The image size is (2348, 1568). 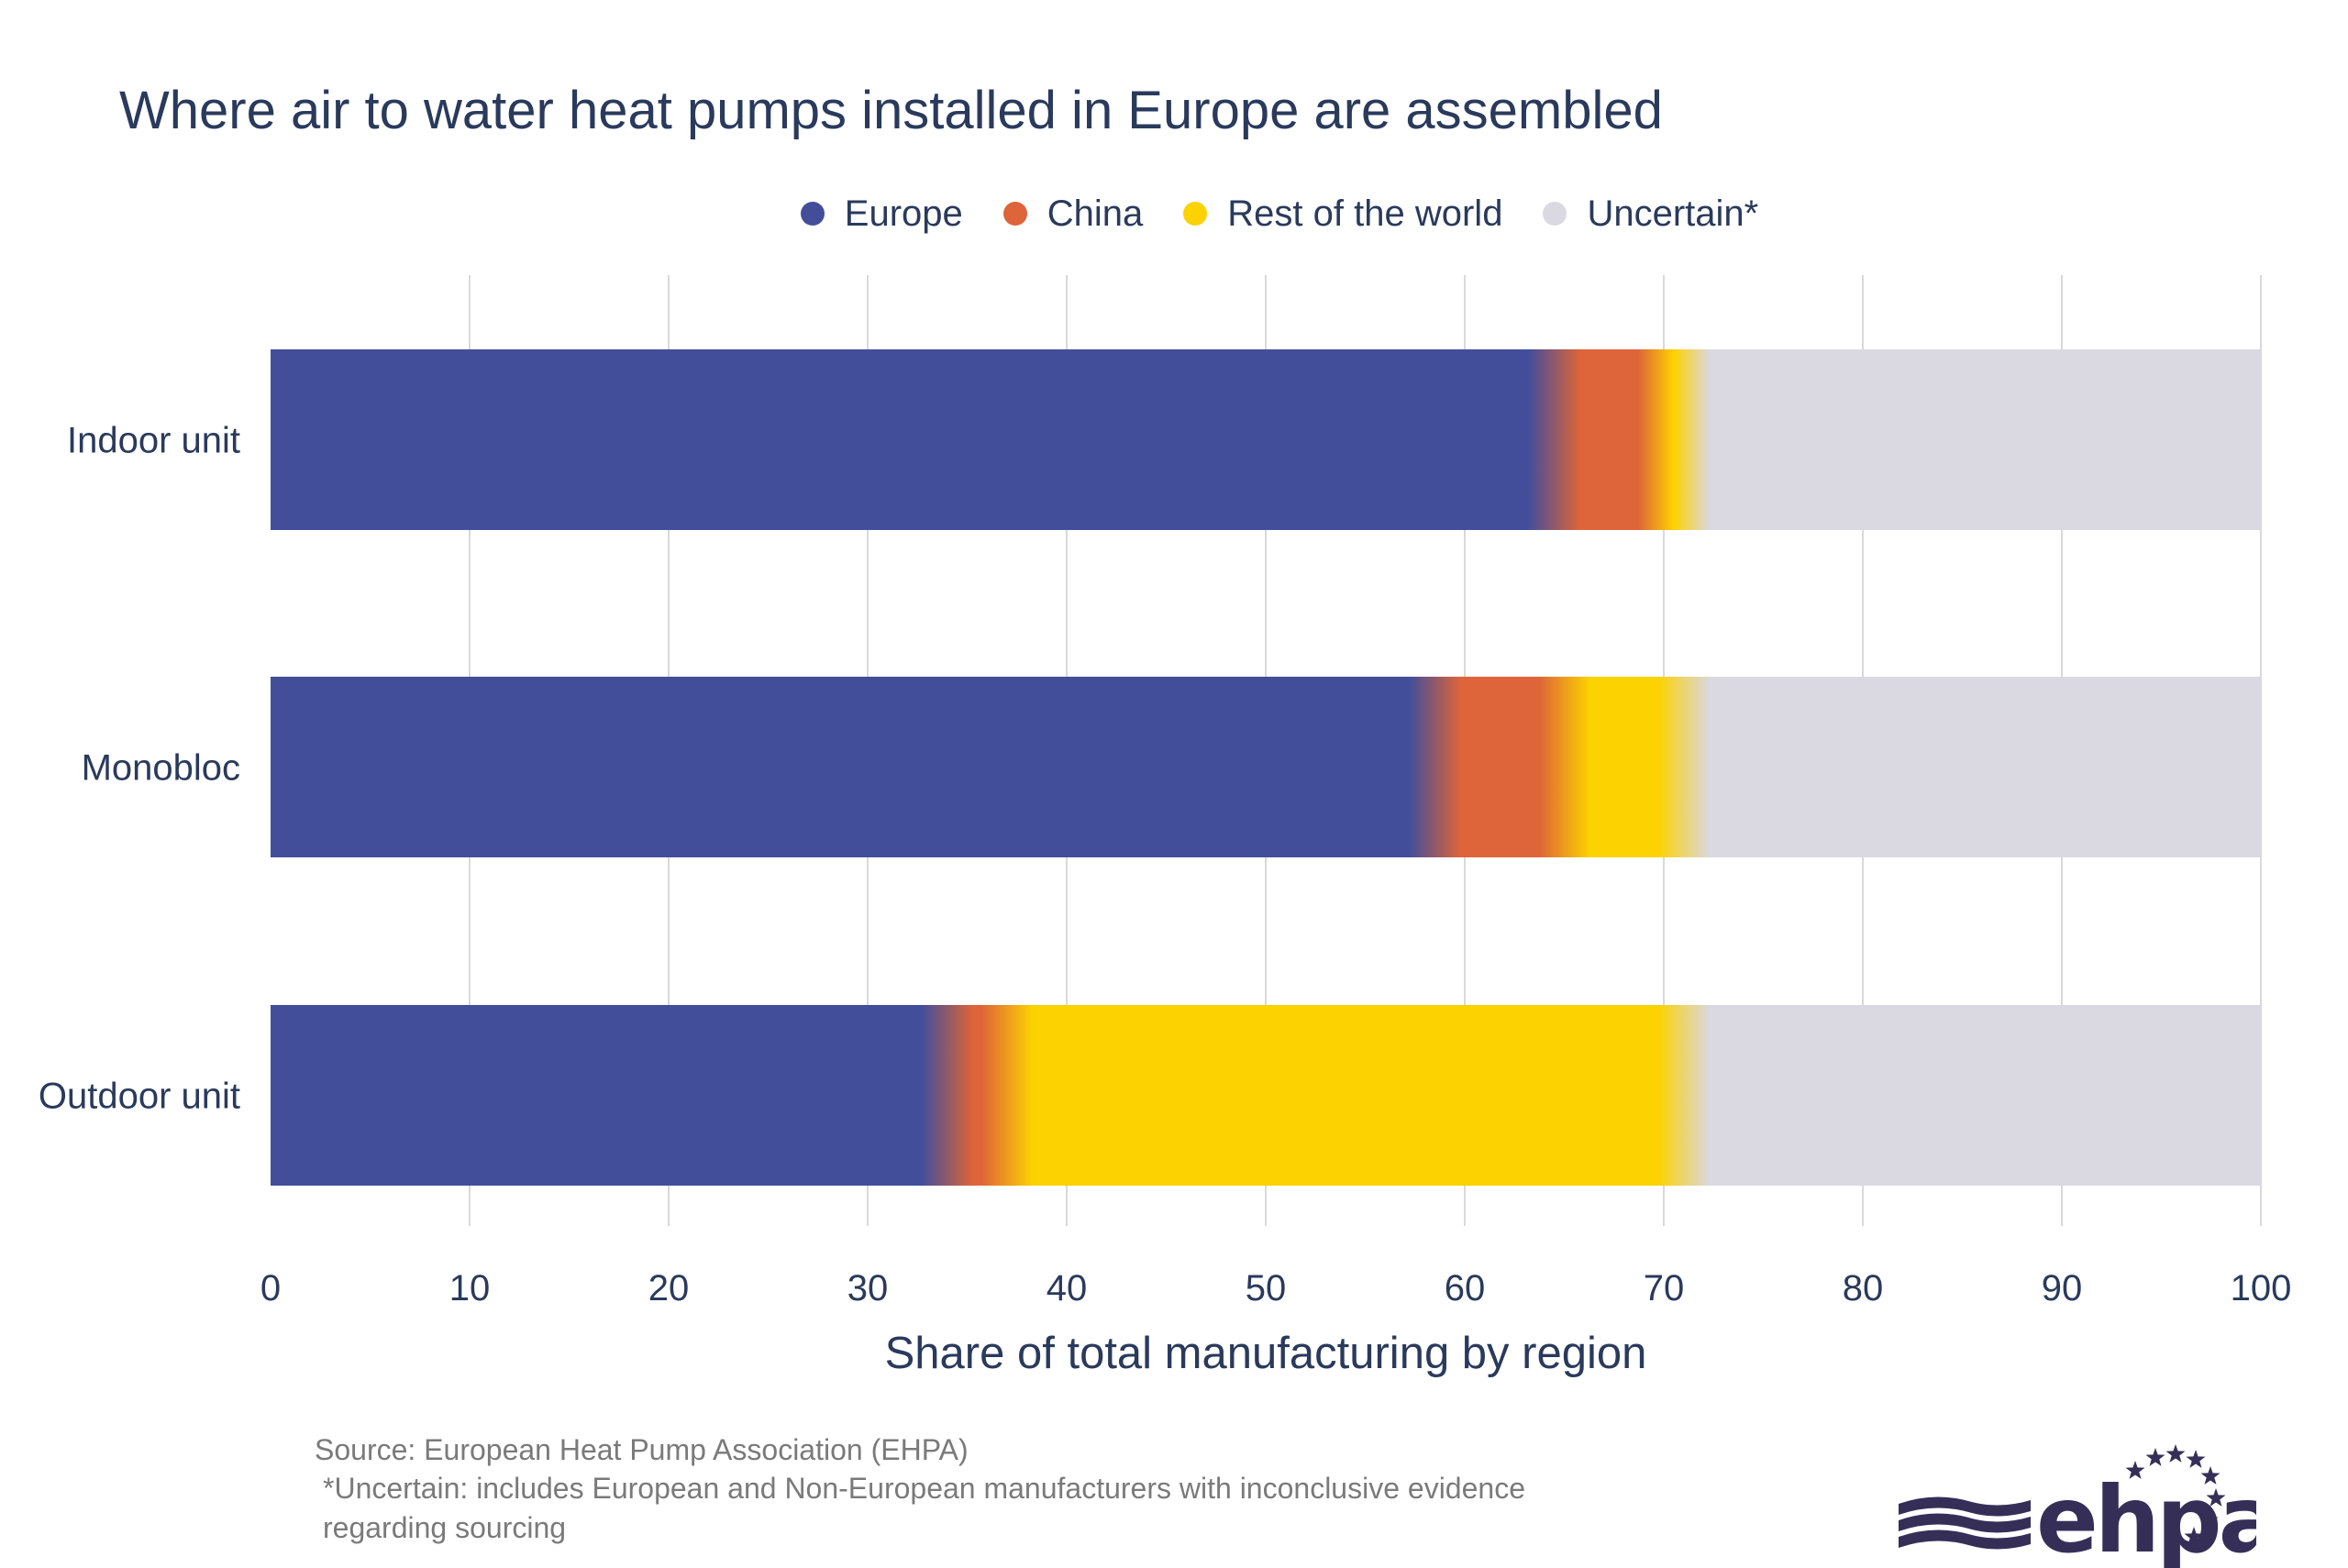 I want to click on ehpa-logo: ehpa, so click(x=2077, y=1506).